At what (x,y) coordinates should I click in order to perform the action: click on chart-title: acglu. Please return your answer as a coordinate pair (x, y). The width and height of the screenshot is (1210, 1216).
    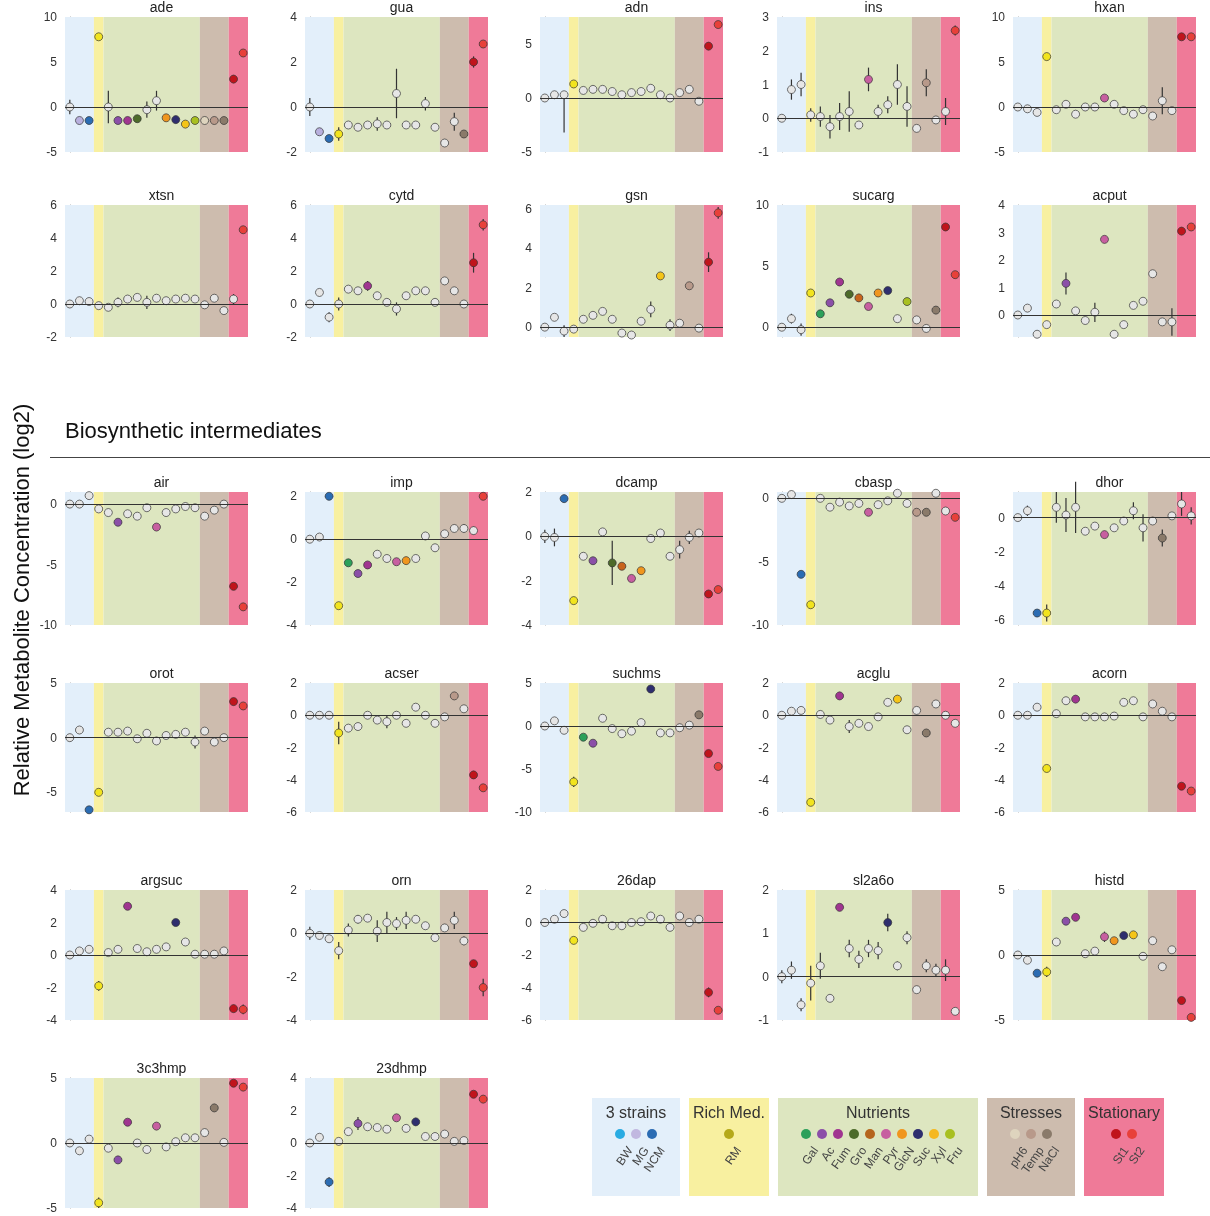
    Looking at the image, I should click on (873, 673).